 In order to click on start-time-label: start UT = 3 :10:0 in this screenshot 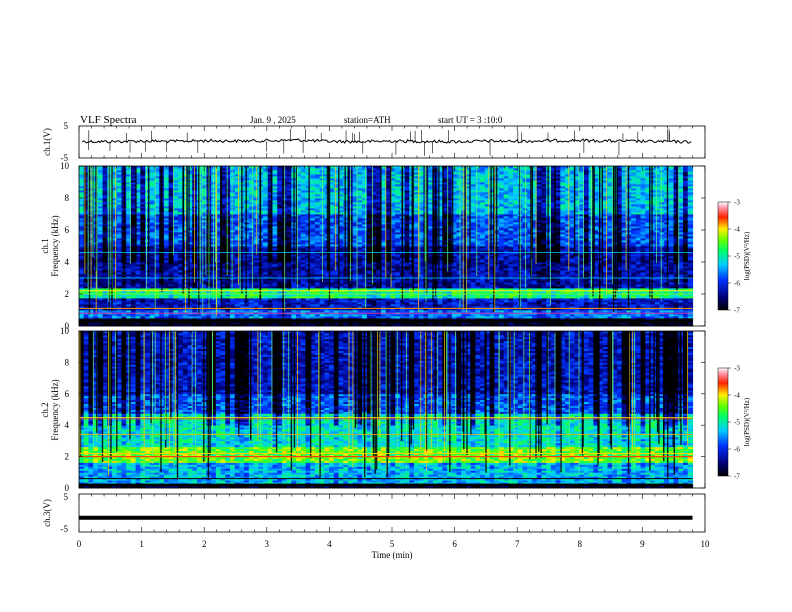, I will do `click(470, 120)`.